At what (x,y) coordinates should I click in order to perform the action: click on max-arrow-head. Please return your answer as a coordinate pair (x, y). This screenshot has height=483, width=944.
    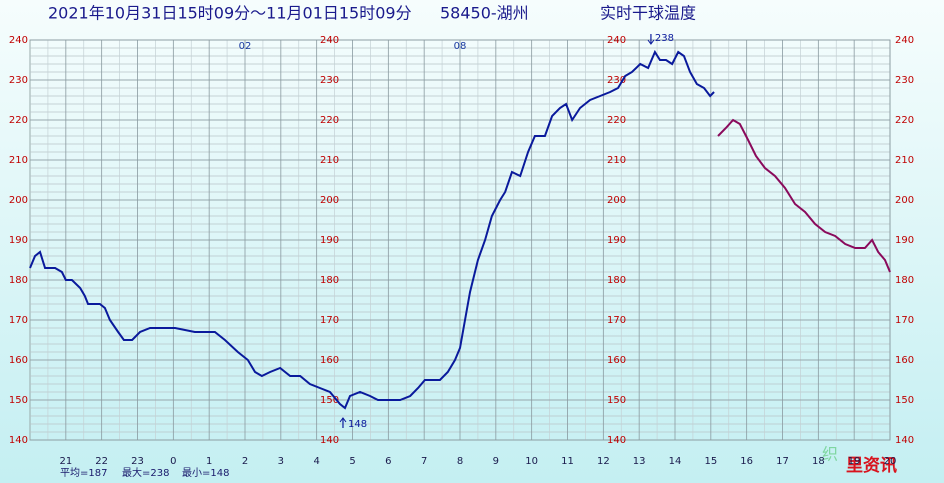
    Looking at the image, I should click on (651, 42).